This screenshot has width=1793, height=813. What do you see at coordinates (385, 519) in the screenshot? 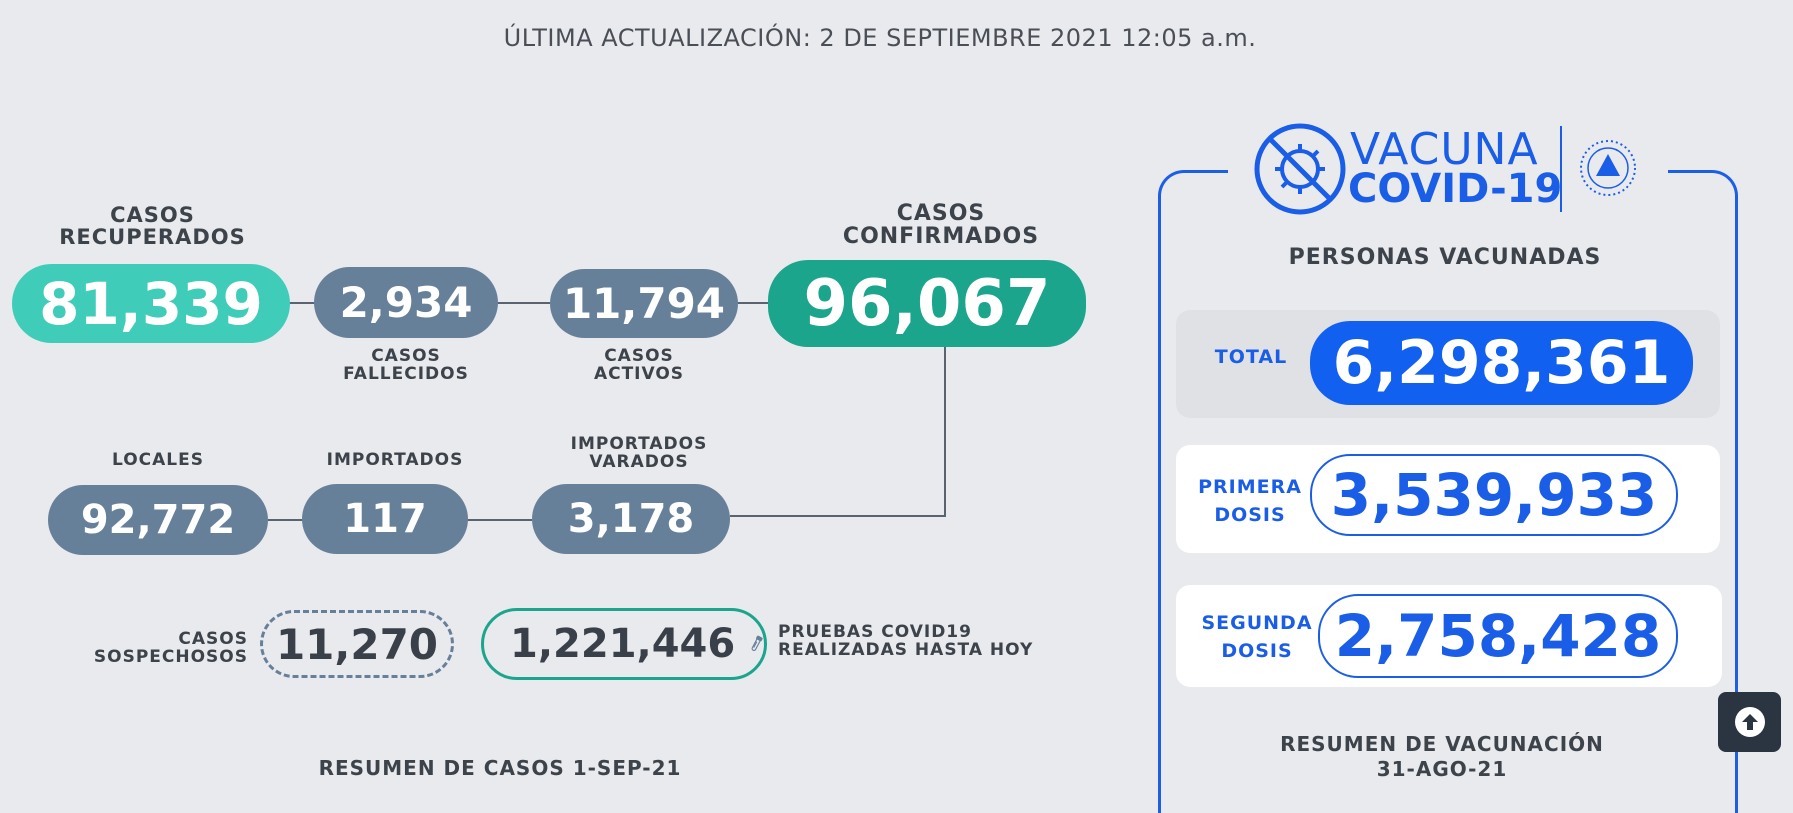
I see `imported-value: 117` at bounding box center [385, 519].